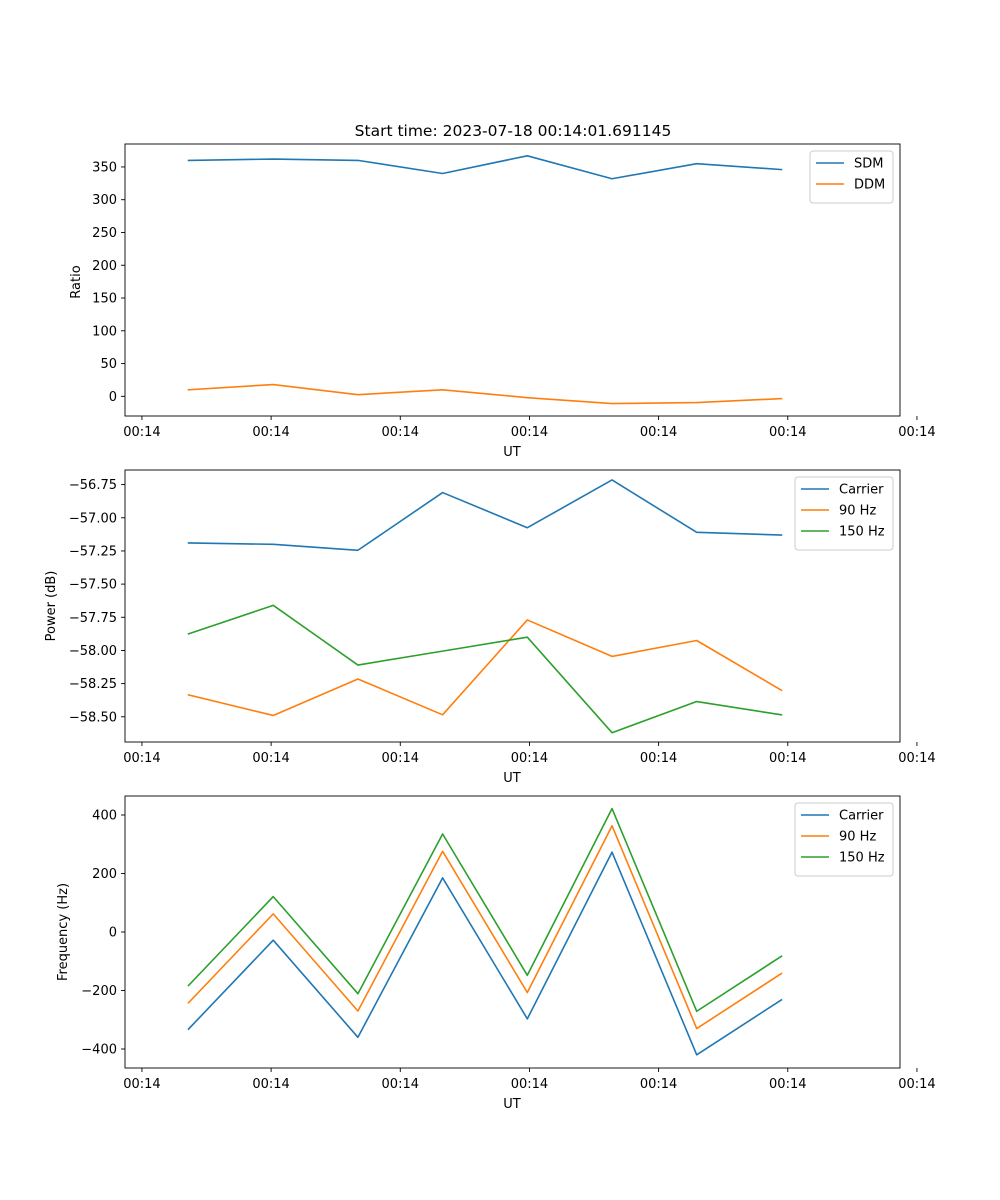  What do you see at coordinates (93, 485) in the screenshot?
I see `y-tick-label: −56.75` at bounding box center [93, 485].